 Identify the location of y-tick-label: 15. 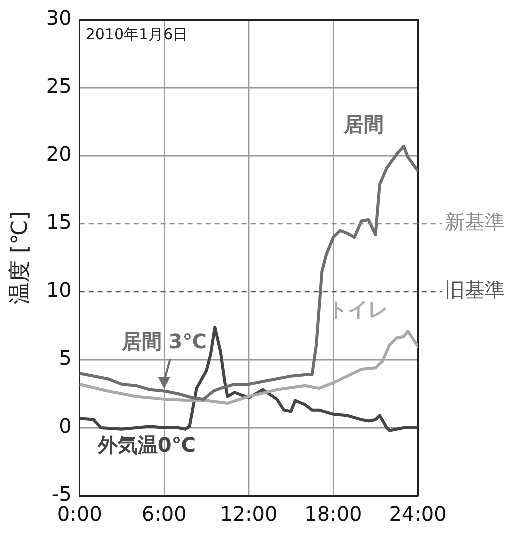
(59, 222).